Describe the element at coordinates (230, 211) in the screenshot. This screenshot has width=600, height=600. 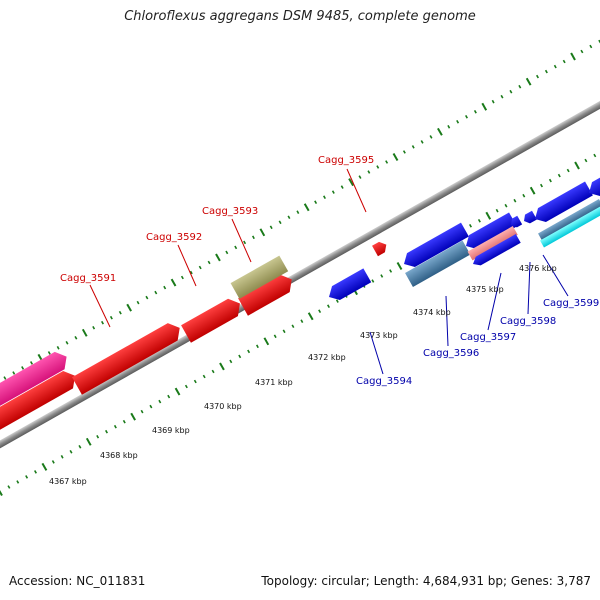
I see `gene-label-cagg-3593: Cagg_3593` at that location.